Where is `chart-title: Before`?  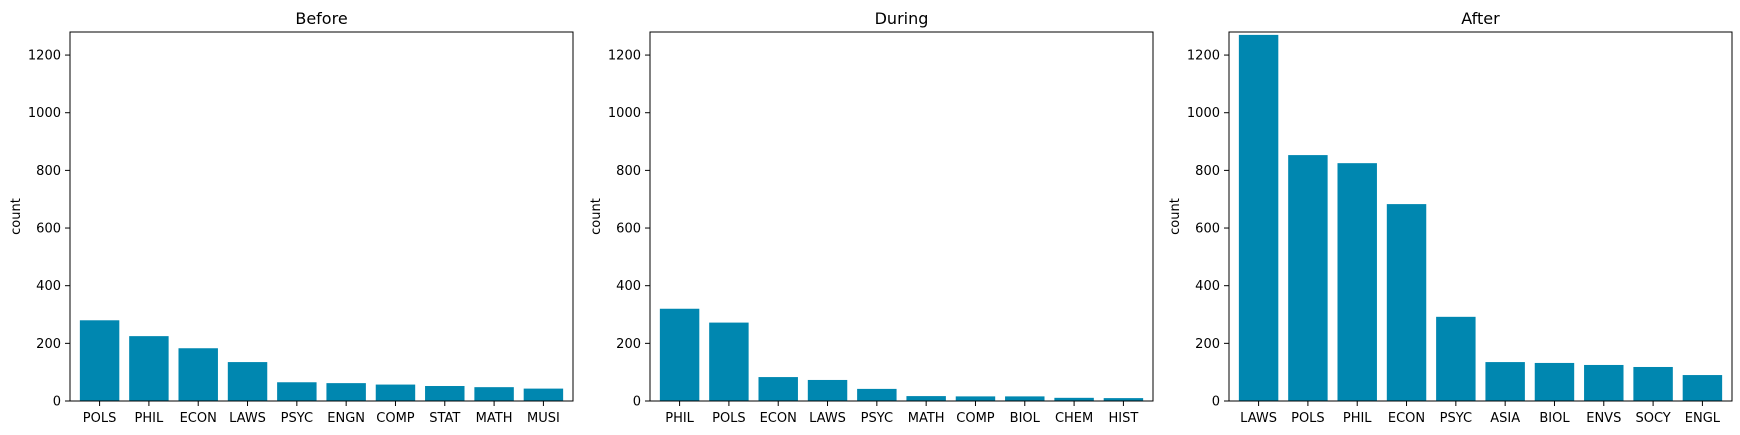
chart-title: Before is located at coordinates (321, 18).